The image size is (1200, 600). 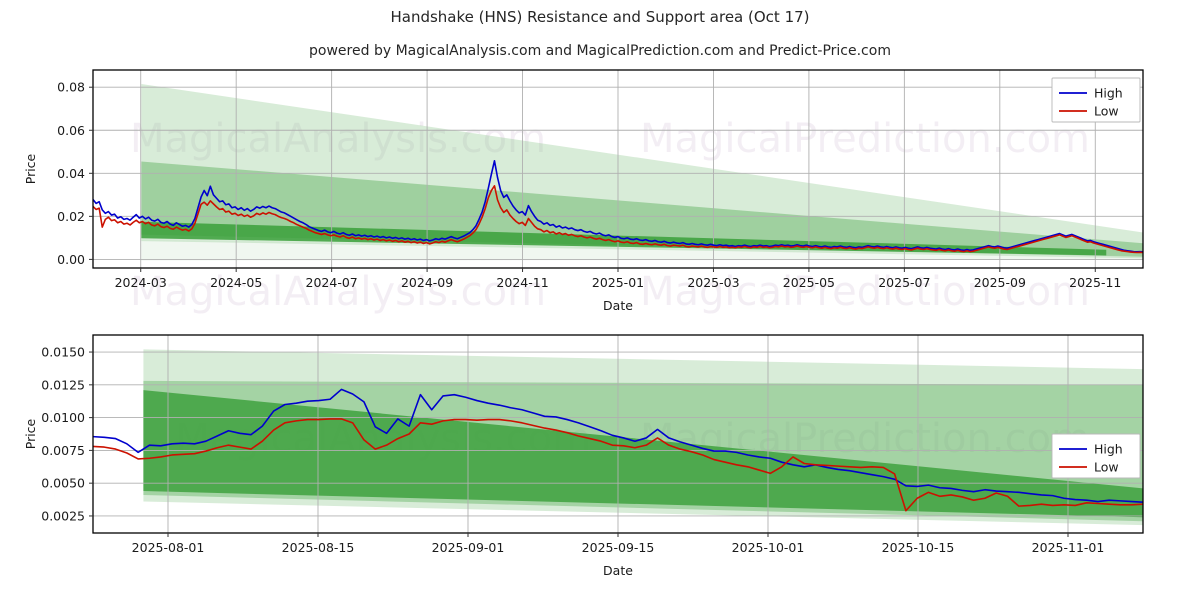 I want to click on x-tick-label: 2025-01, so click(x=618, y=282).